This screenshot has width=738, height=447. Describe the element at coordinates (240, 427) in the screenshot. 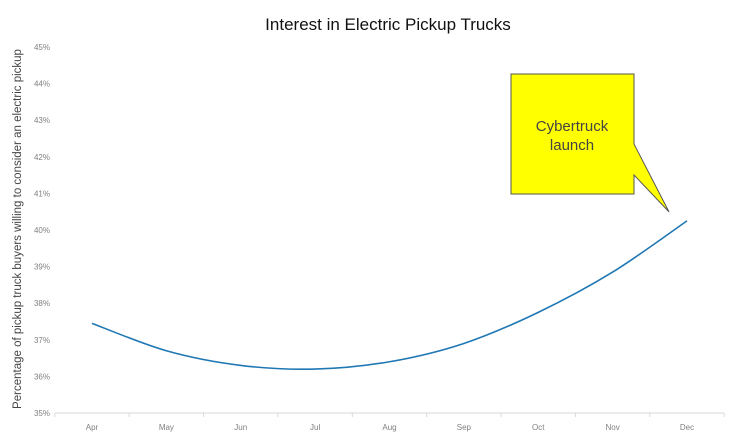

I see `x-tick-label: Jun` at that location.